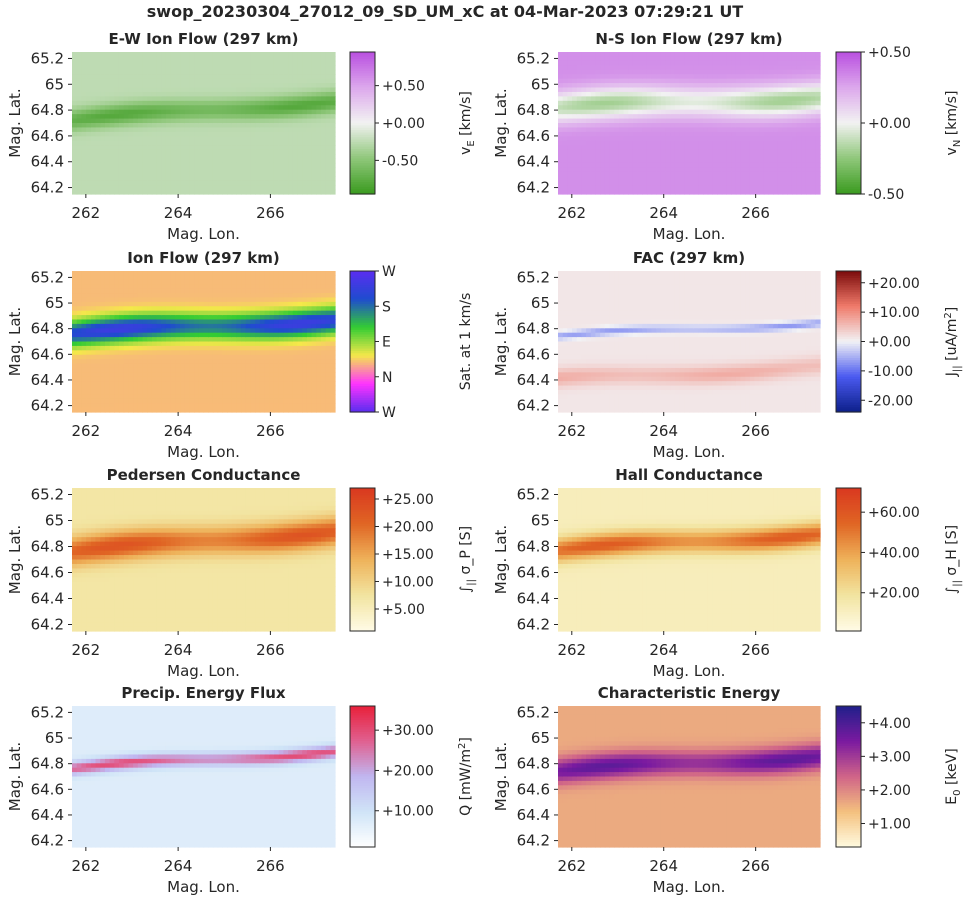  I want to click on y-axis-label: Mag. Lat., so click(15, 122).